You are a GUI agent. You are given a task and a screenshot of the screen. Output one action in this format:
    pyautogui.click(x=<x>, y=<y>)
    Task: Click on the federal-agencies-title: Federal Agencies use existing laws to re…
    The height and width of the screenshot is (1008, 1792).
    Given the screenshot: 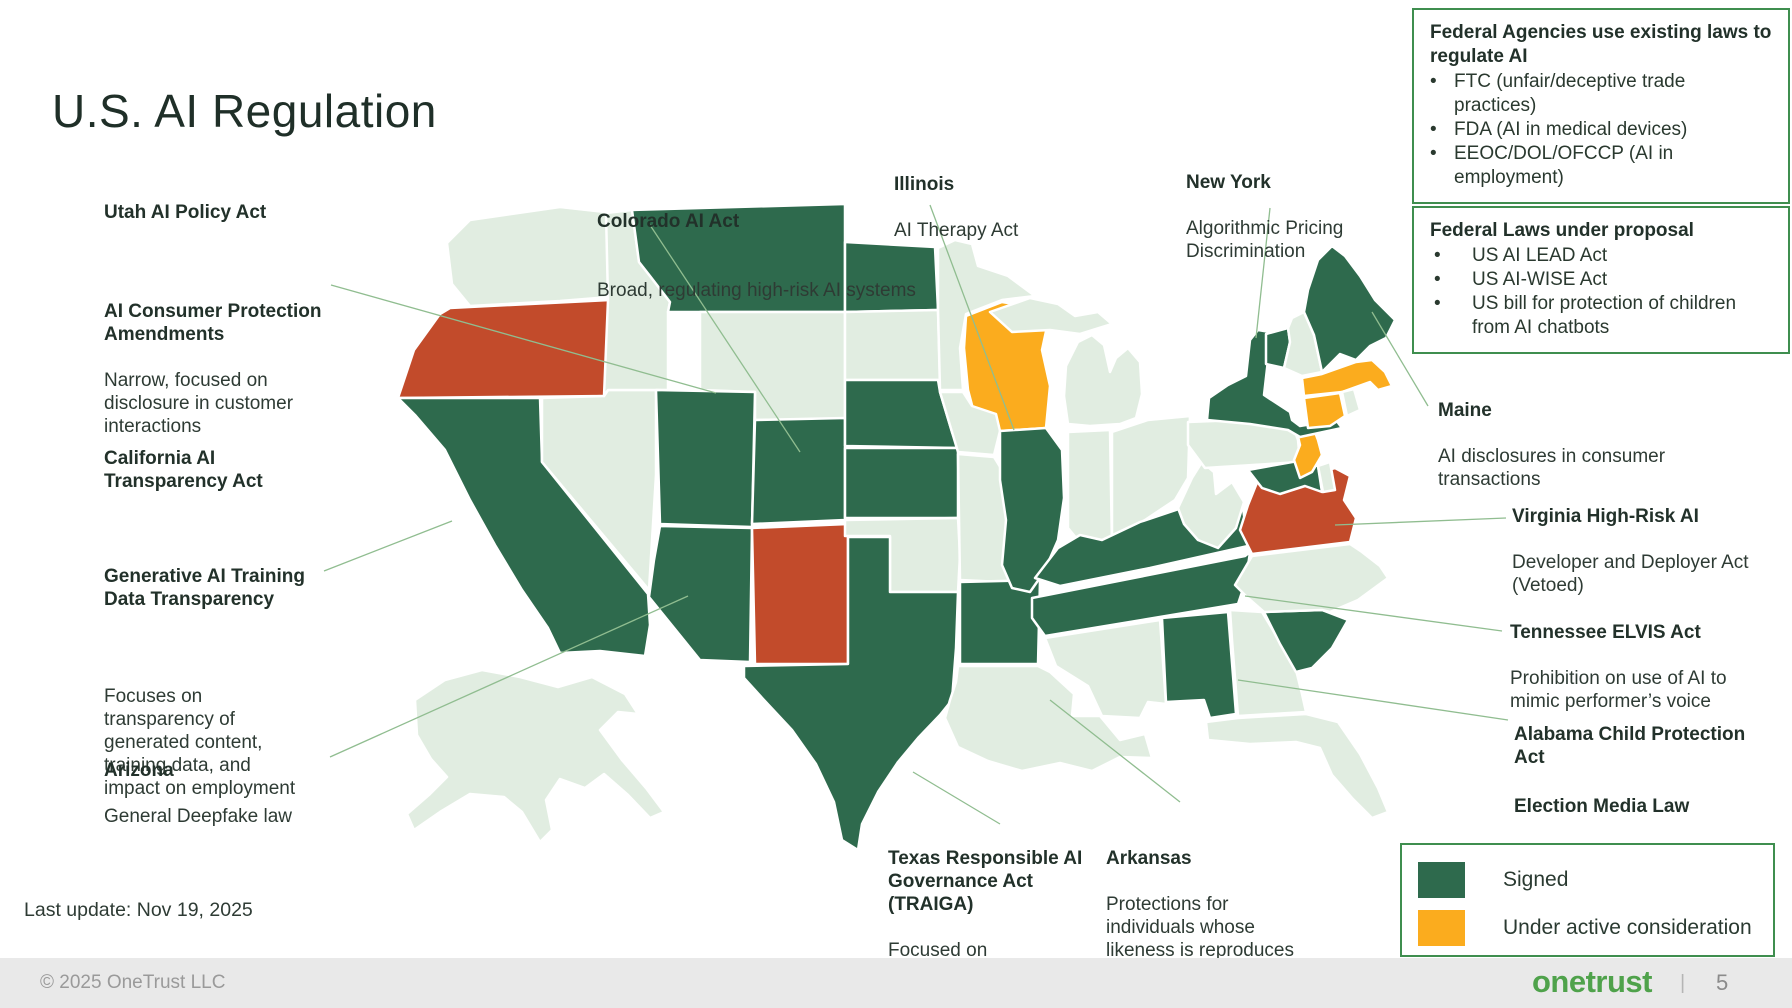 What is the action you would take?
    pyautogui.click(x=1601, y=44)
    